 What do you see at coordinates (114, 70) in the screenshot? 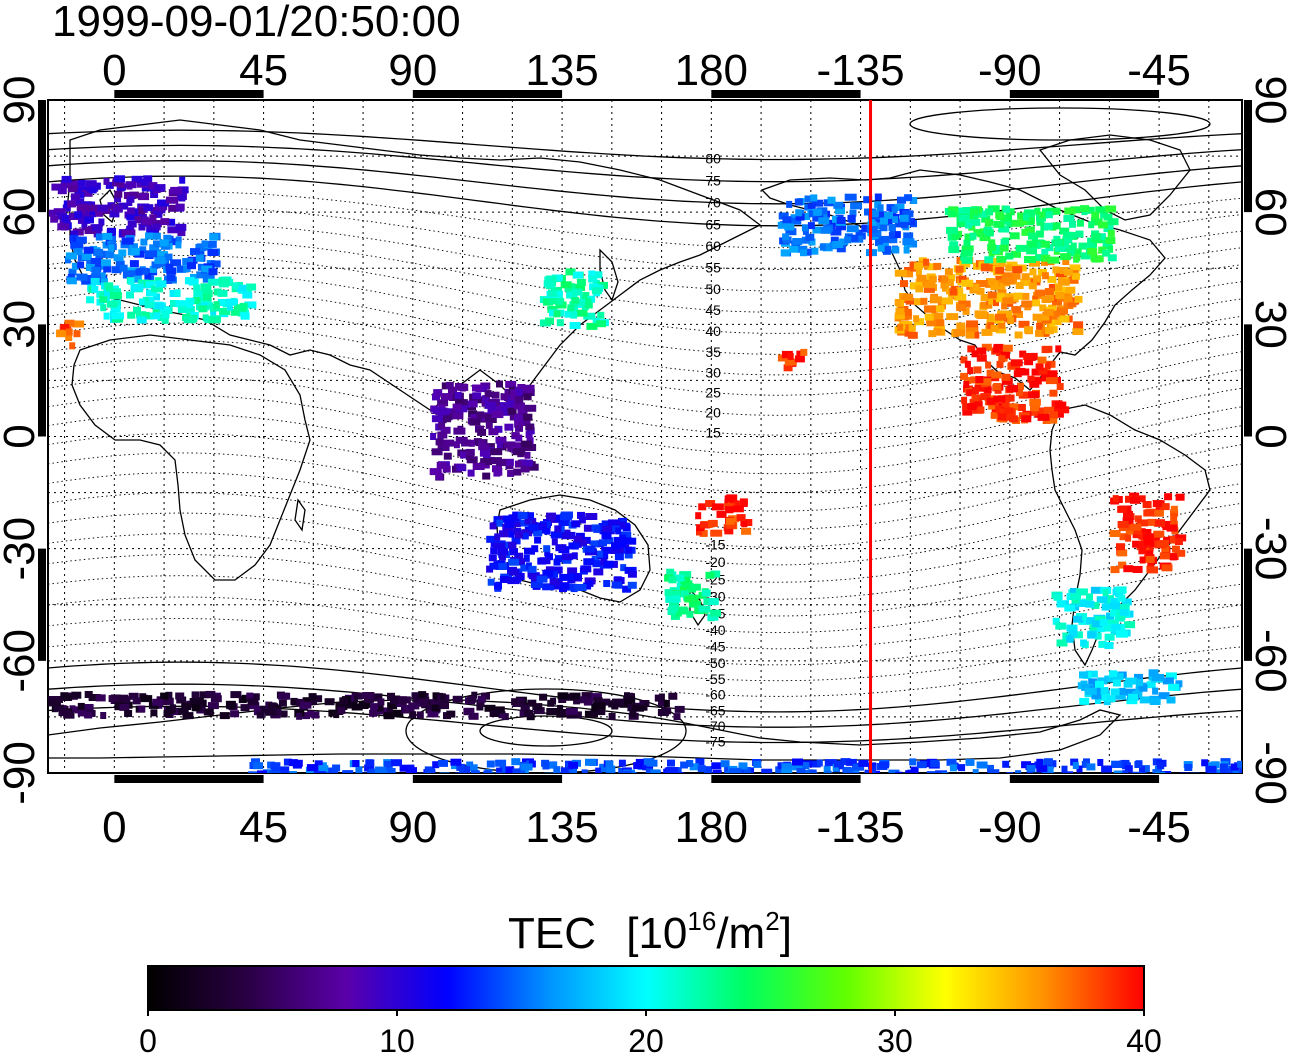
I see `top-lon-tick-label: 0` at bounding box center [114, 70].